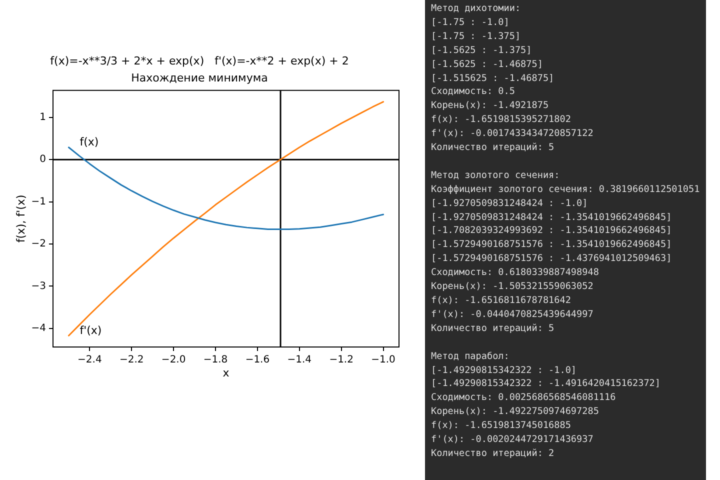 The height and width of the screenshot is (480, 720). What do you see at coordinates (90, 360) in the screenshot?
I see `x-tick-label: −2.4` at bounding box center [90, 360].